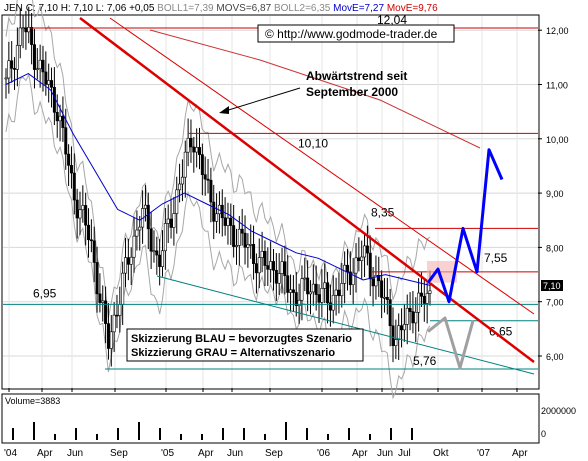  What do you see at coordinates (261, 100) in the screenshot?
I see `trend-arrow-line` at bounding box center [261, 100].